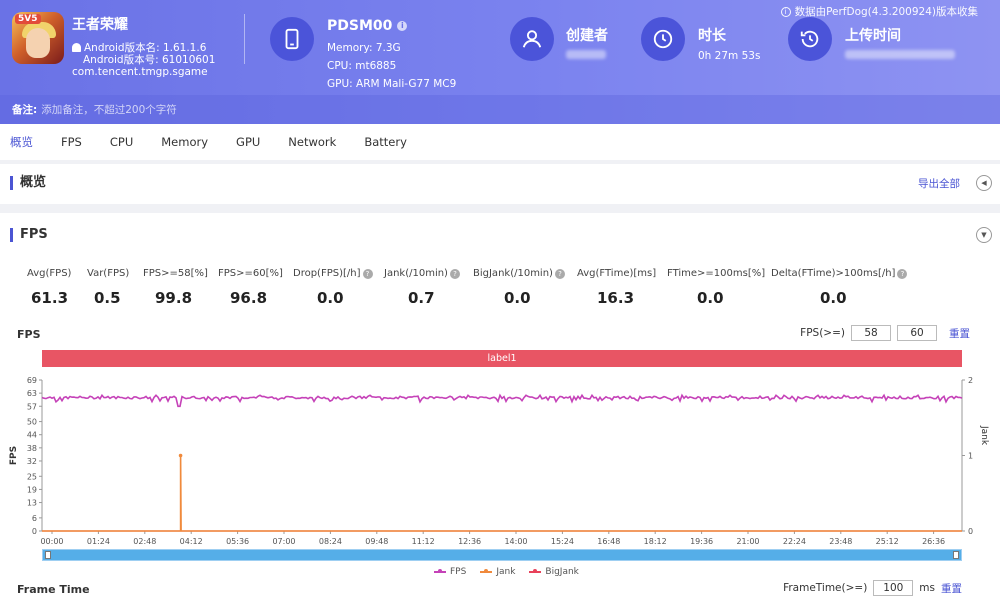 The image size is (1000, 599). Describe the element at coordinates (139, 47) in the screenshot. I see `app-version-name: Android版本名: 1.61.1.6` at that location.